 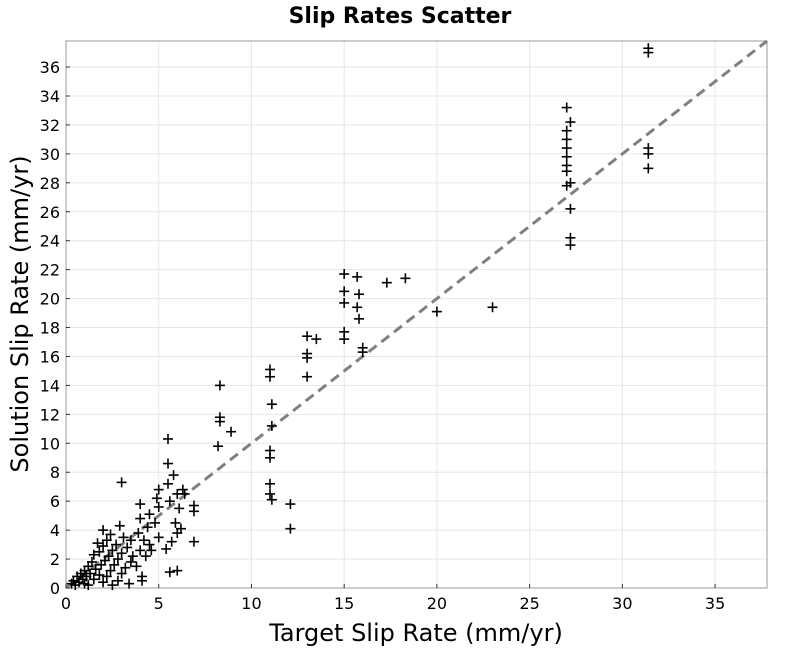 I want to click on x-tick-label: 5, so click(x=159, y=603).